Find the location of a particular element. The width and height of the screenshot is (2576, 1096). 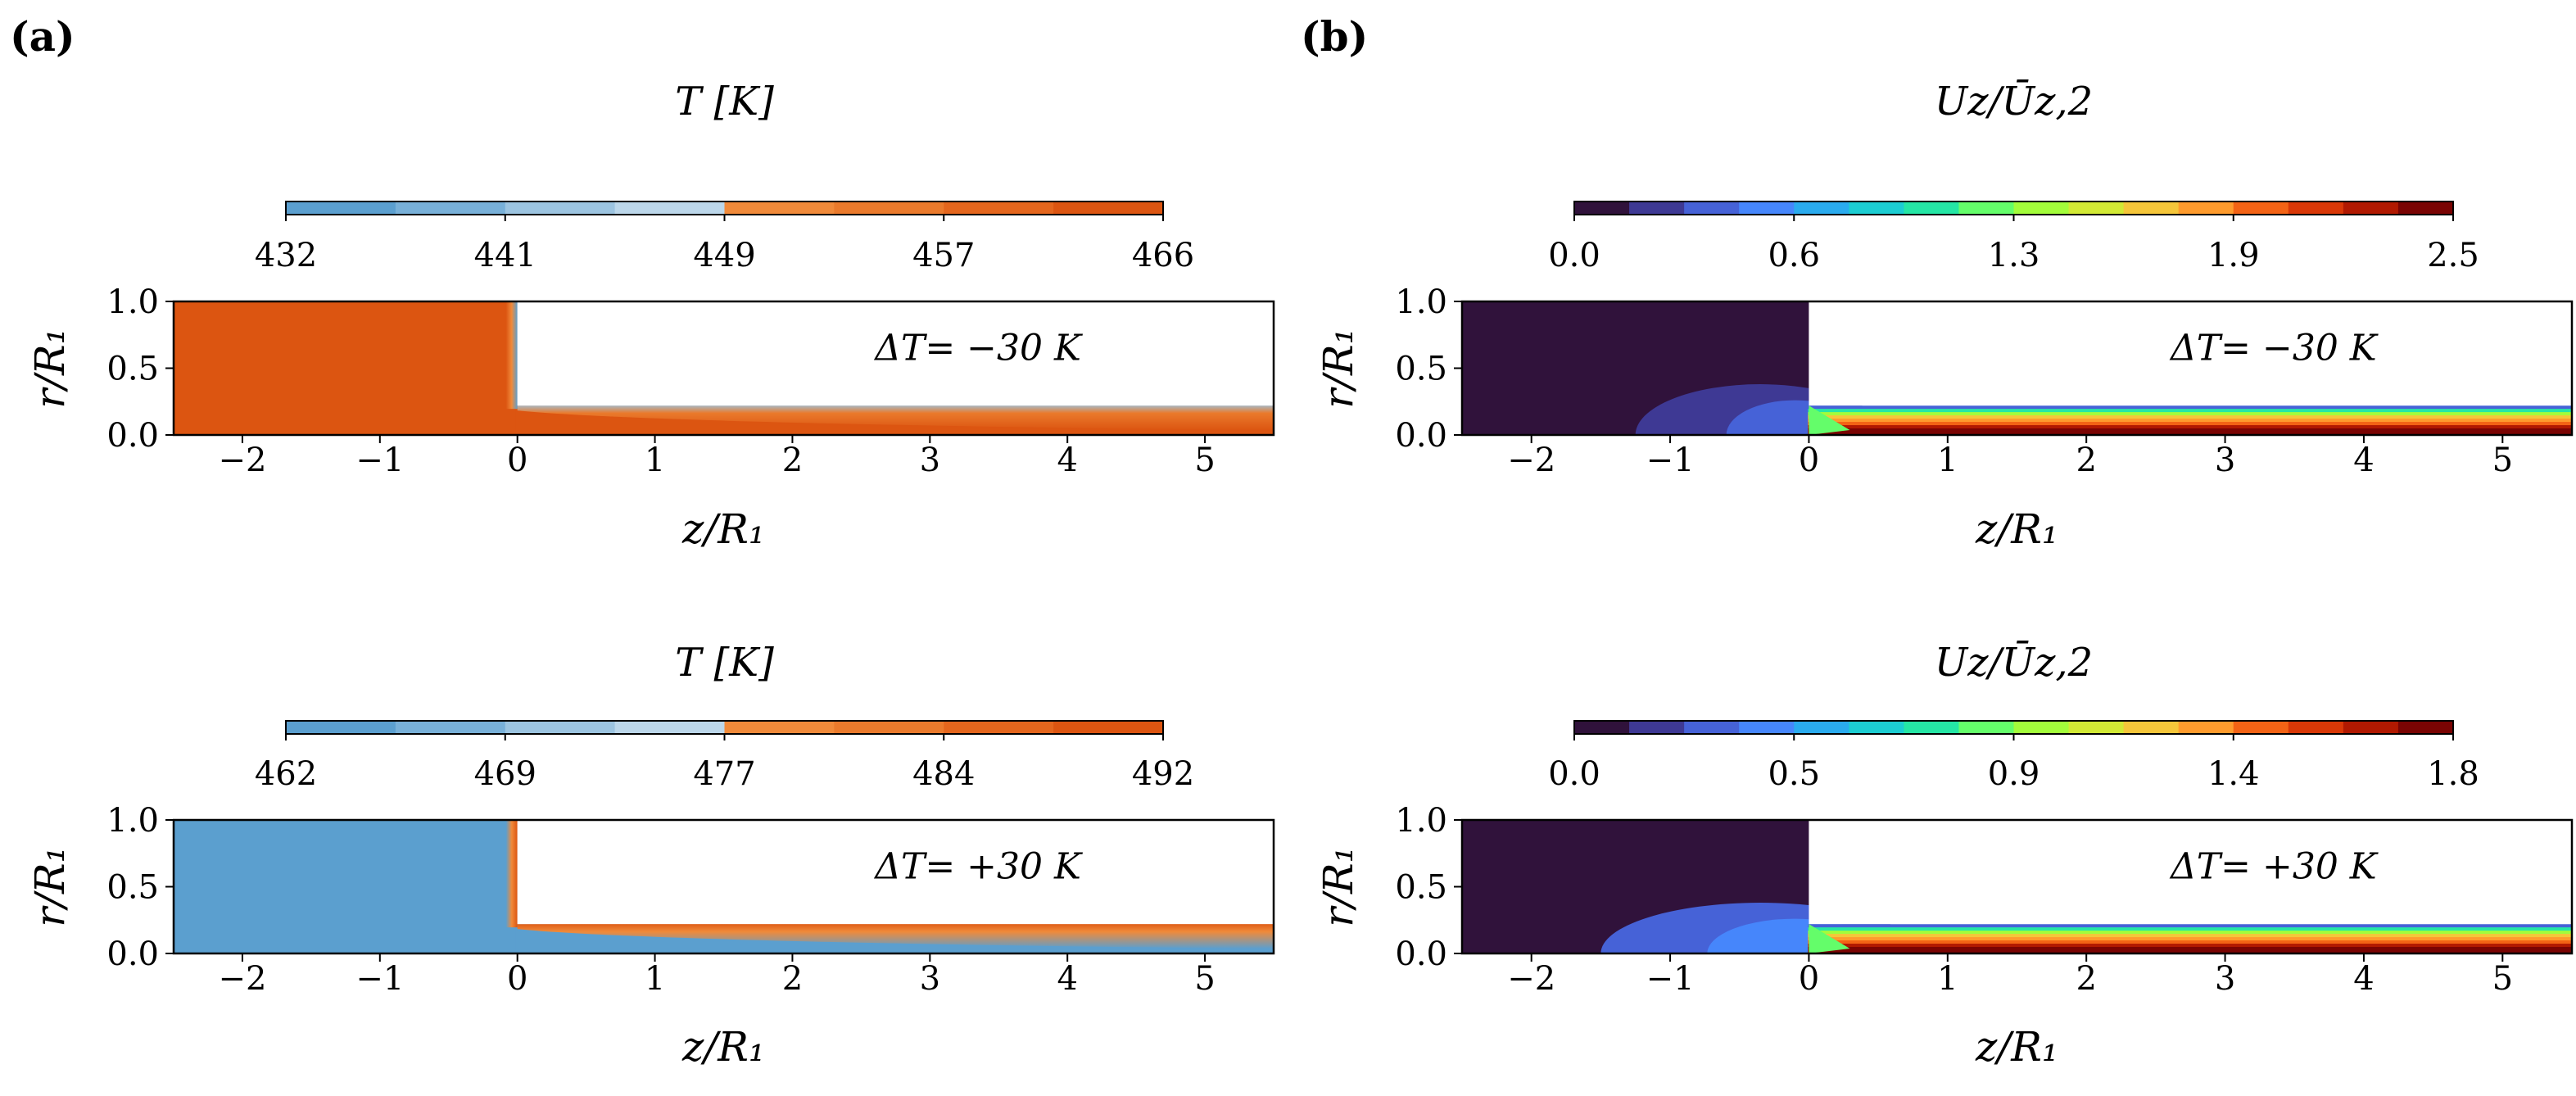

colorbar: 432 441 449 457 466 is located at coordinates (724, 237).